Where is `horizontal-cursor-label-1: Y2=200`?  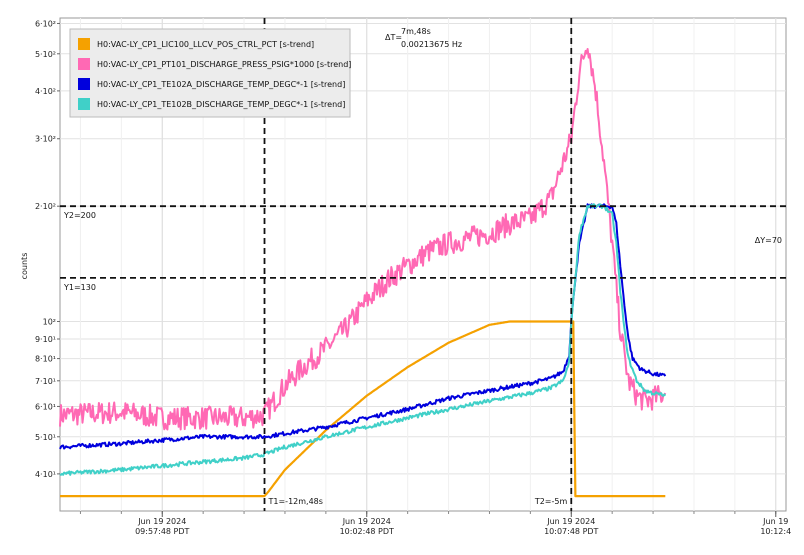 horizontal-cursor-label-1: Y2=200 is located at coordinates (79, 215).